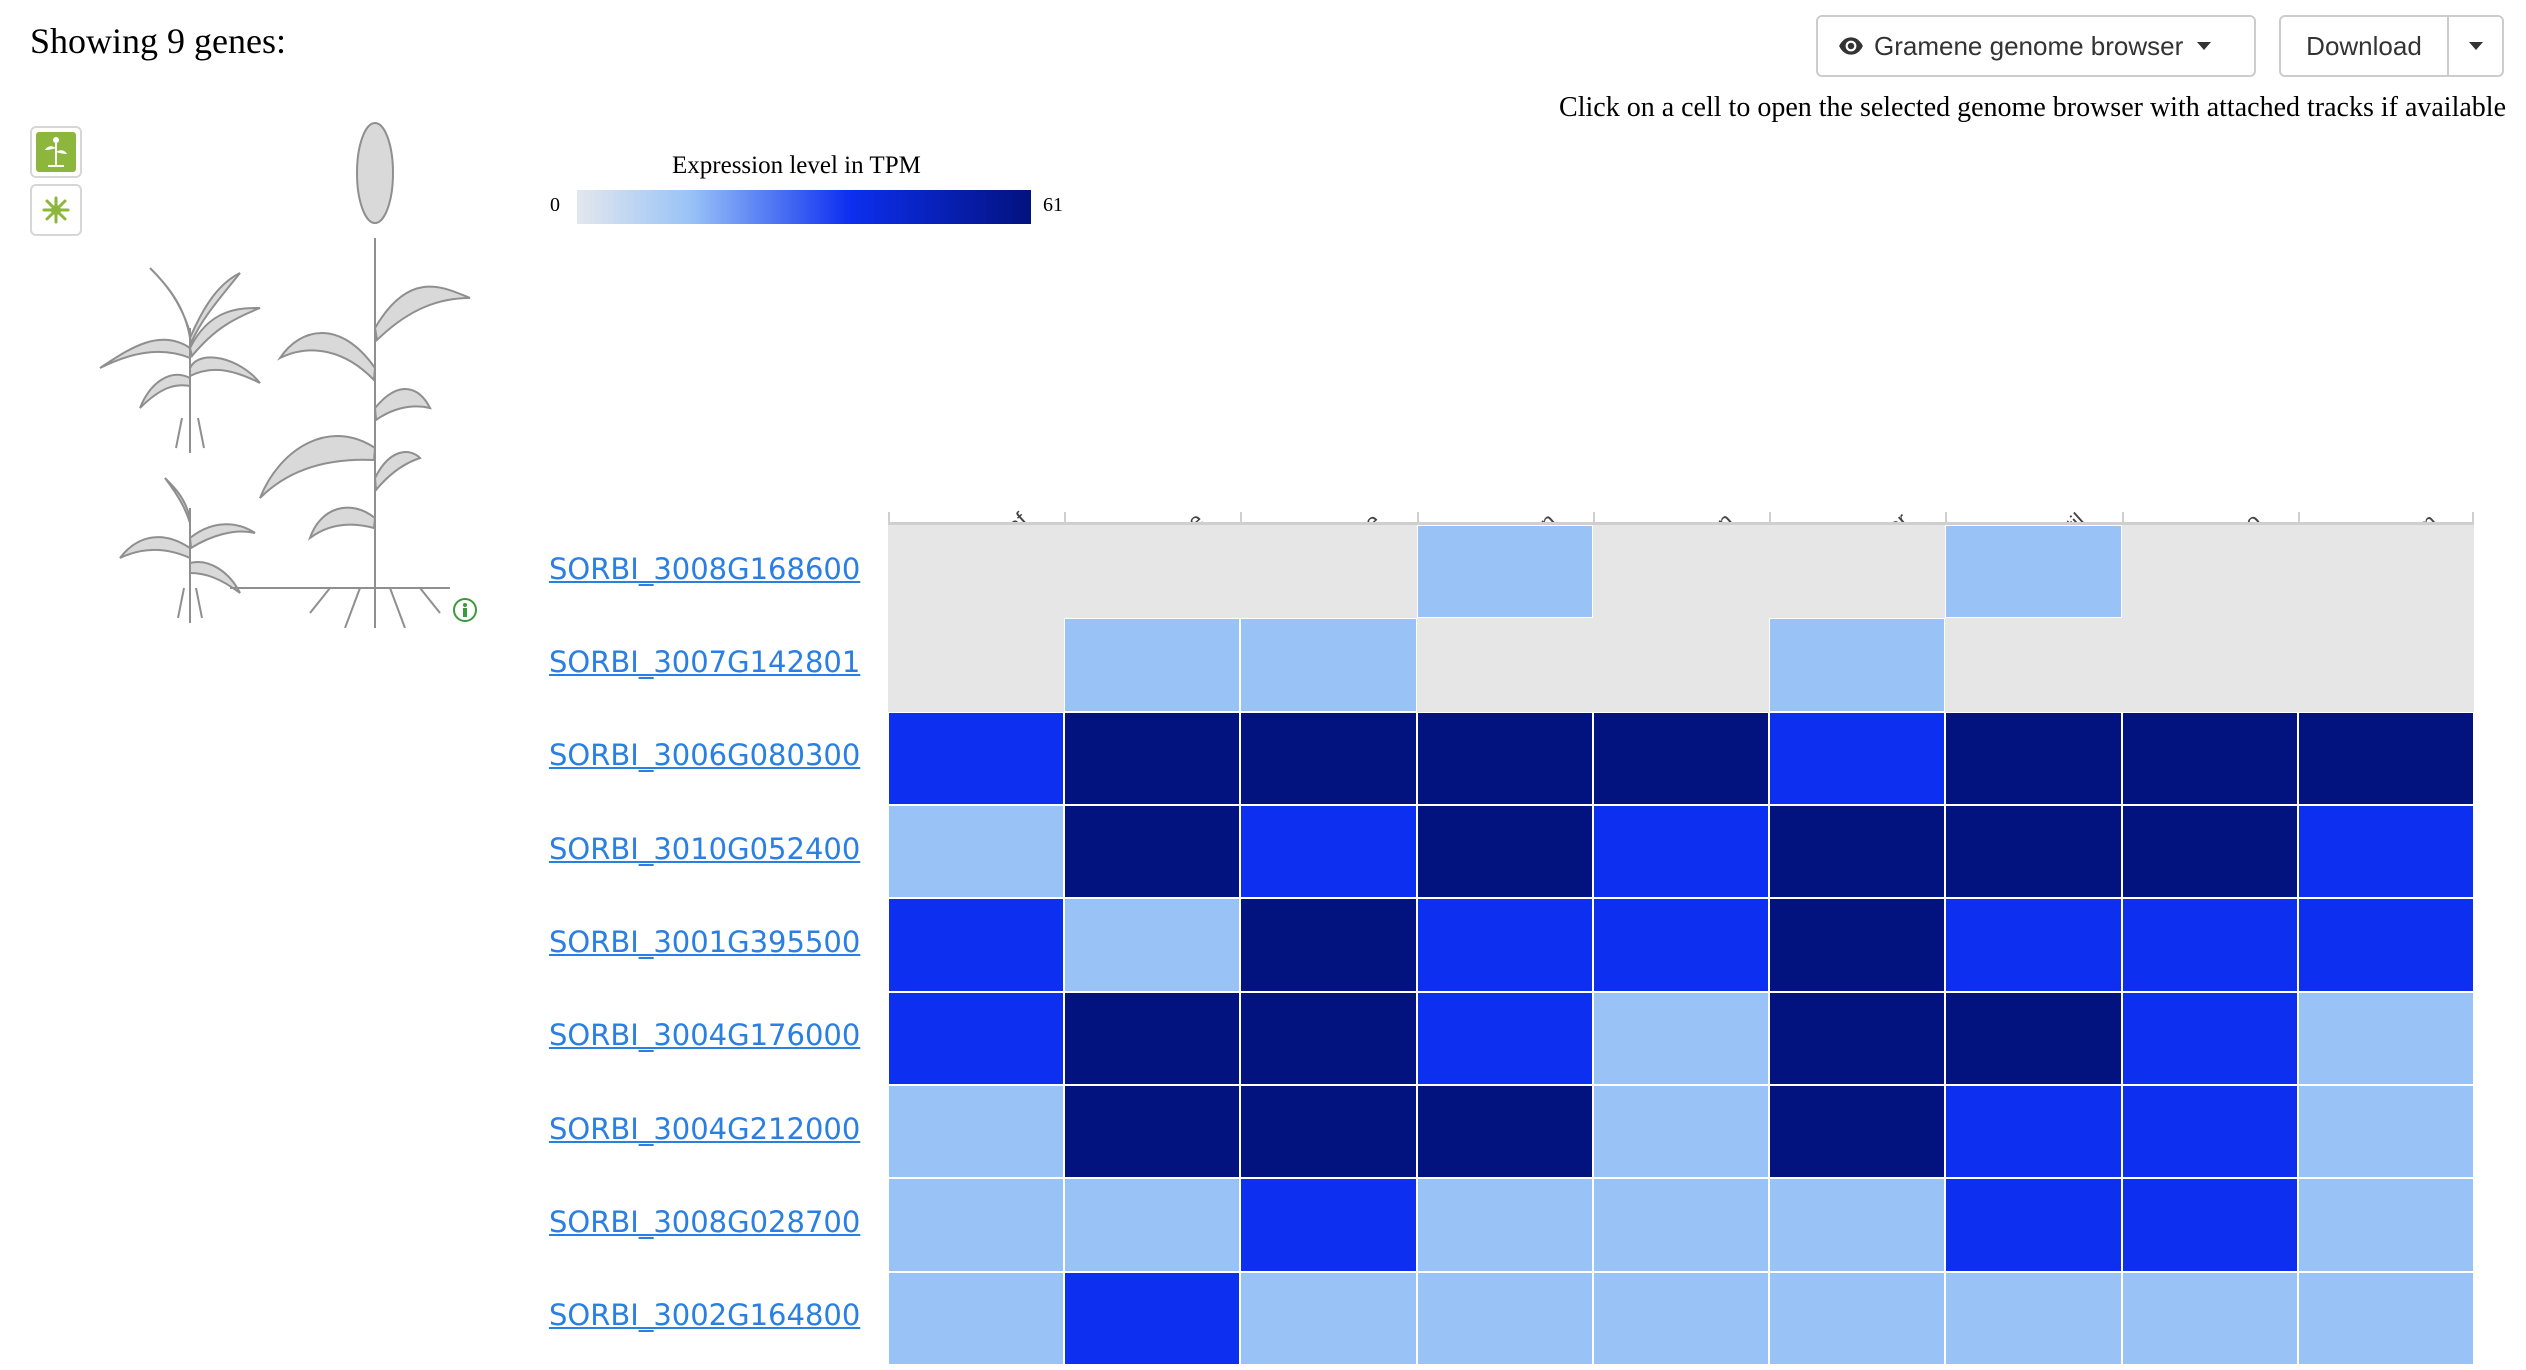 The height and width of the screenshot is (1370, 2526). Describe the element at coordinates (2364, 46) in the screenshot. I see `download-button: Download` at that location.